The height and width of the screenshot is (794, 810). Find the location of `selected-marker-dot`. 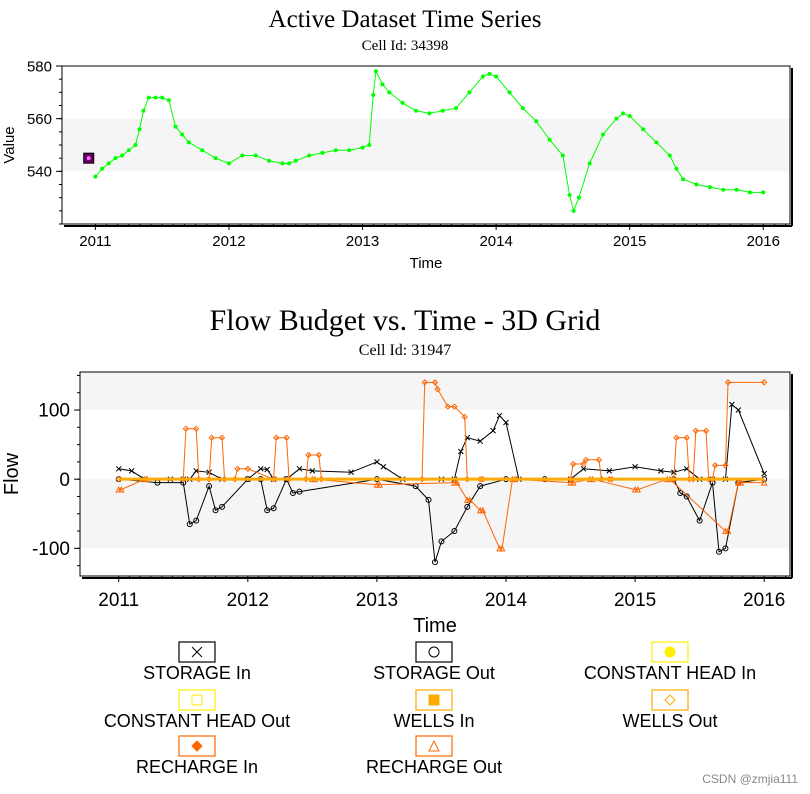

selected-marker-dot is located at coordinates (88, 158).